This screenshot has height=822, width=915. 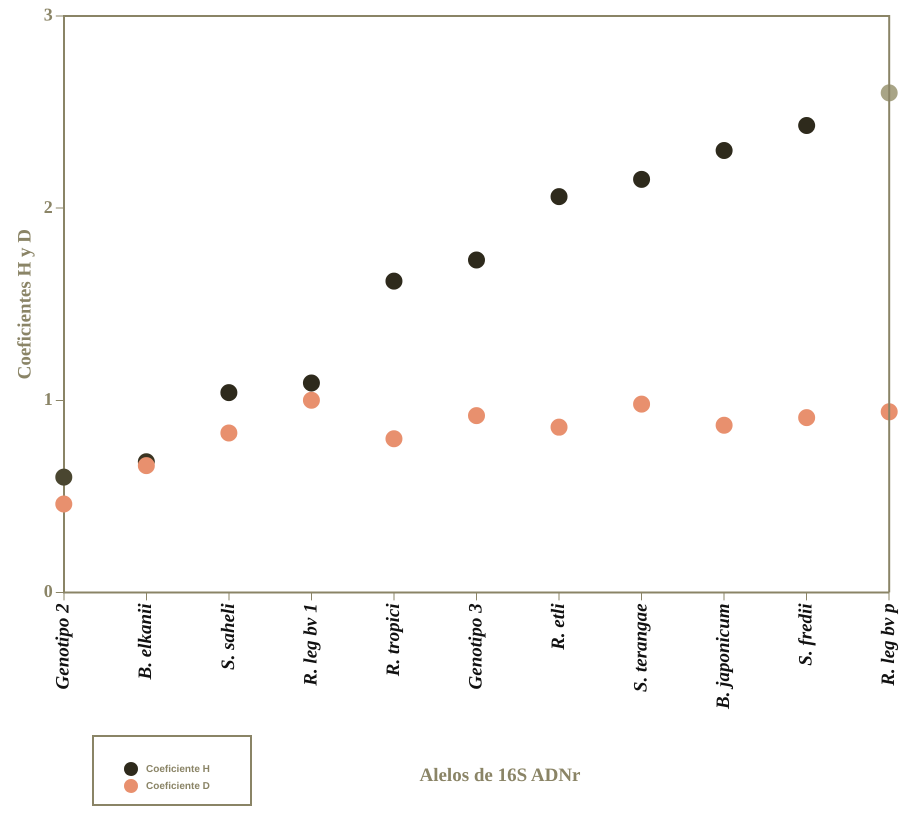 I want to click on x-axis-title: Alelos de 16S ADNr, so click(x=500, y=776).